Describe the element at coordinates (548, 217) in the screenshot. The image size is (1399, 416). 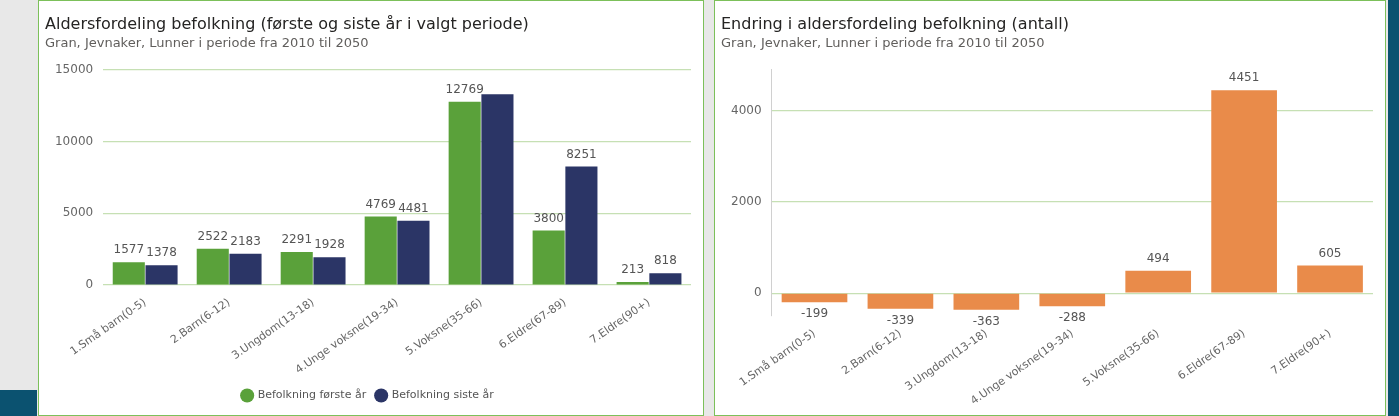
I see `data-label: 3800` at that location.